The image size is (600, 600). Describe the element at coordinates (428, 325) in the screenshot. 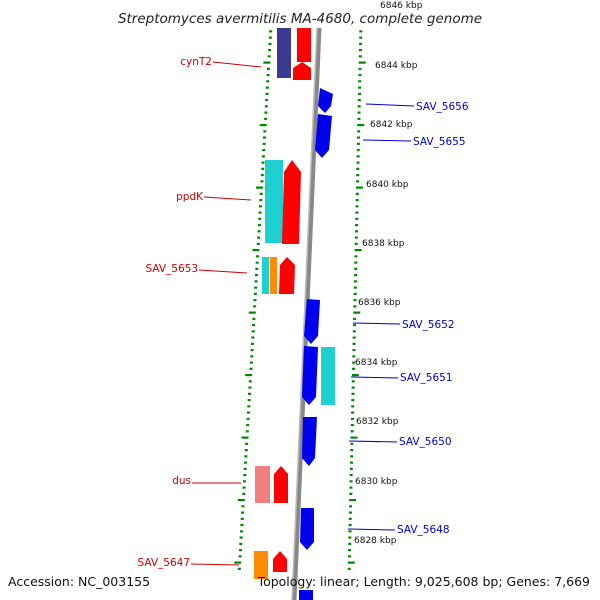

I see `gene-label-SAV_5652: SAV_5652` at that location.